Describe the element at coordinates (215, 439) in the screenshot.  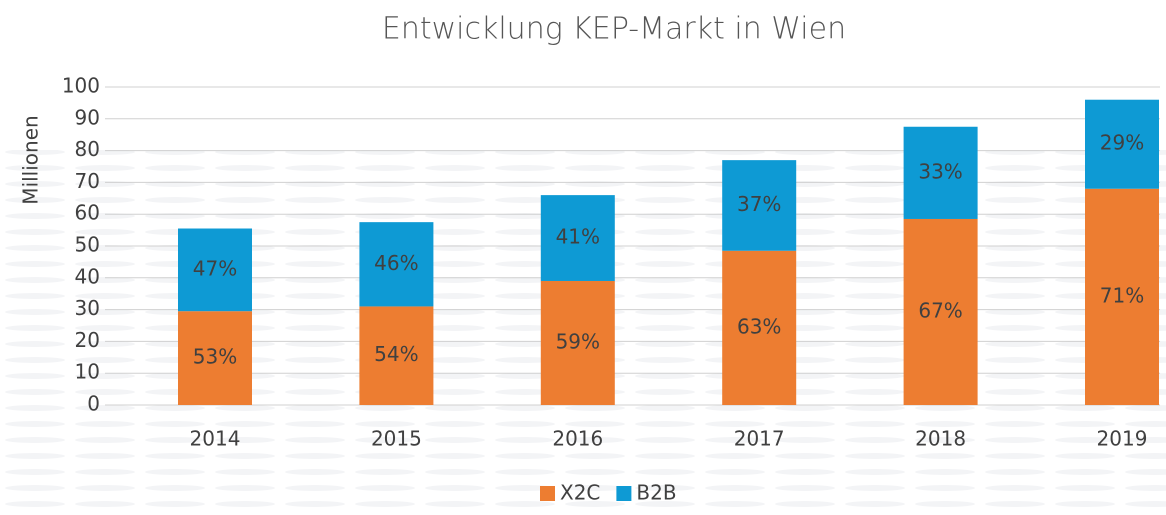
I see `x-tick-label: 2014` at that location.